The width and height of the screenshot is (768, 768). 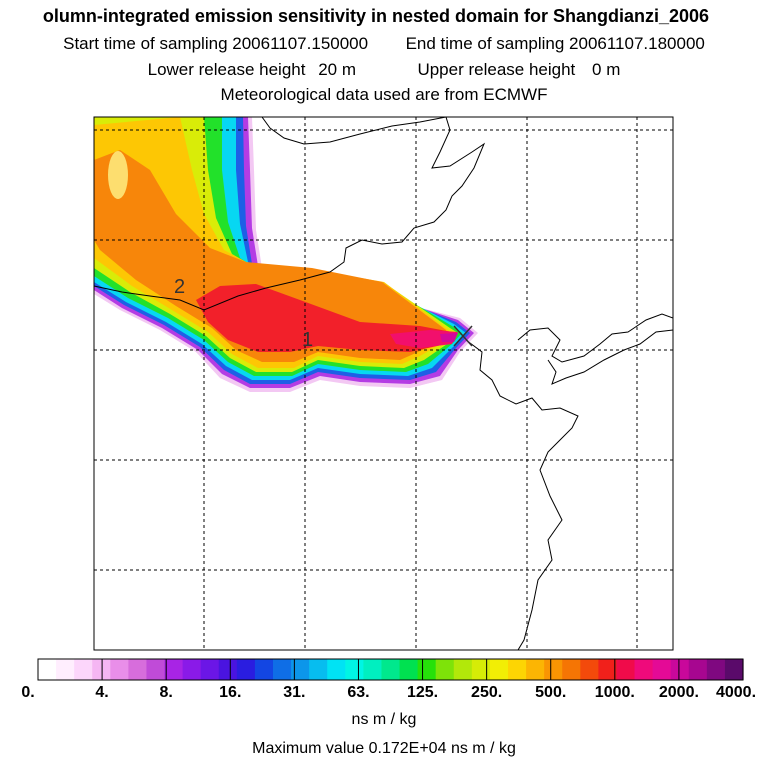 What do you see at coordinates (463, 336) in the screenshot?
I see `receptor-marker` at bounding box center [463, 336].